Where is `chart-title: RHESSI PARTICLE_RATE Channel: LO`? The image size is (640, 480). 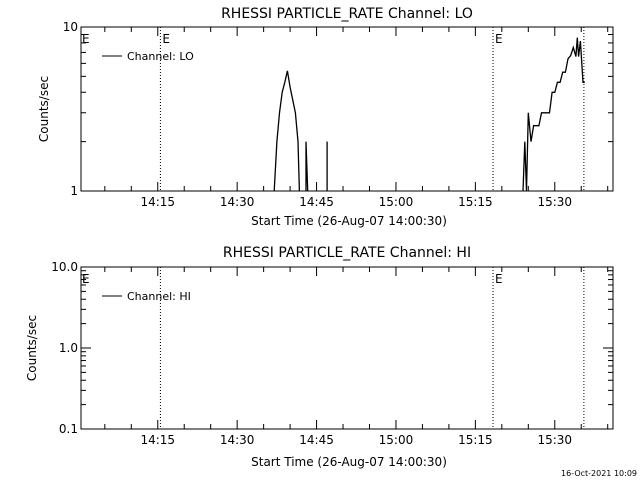
chart-title: RHESSI PARTICLE_RATE Channel: LO is located at coordinates (347, 14).